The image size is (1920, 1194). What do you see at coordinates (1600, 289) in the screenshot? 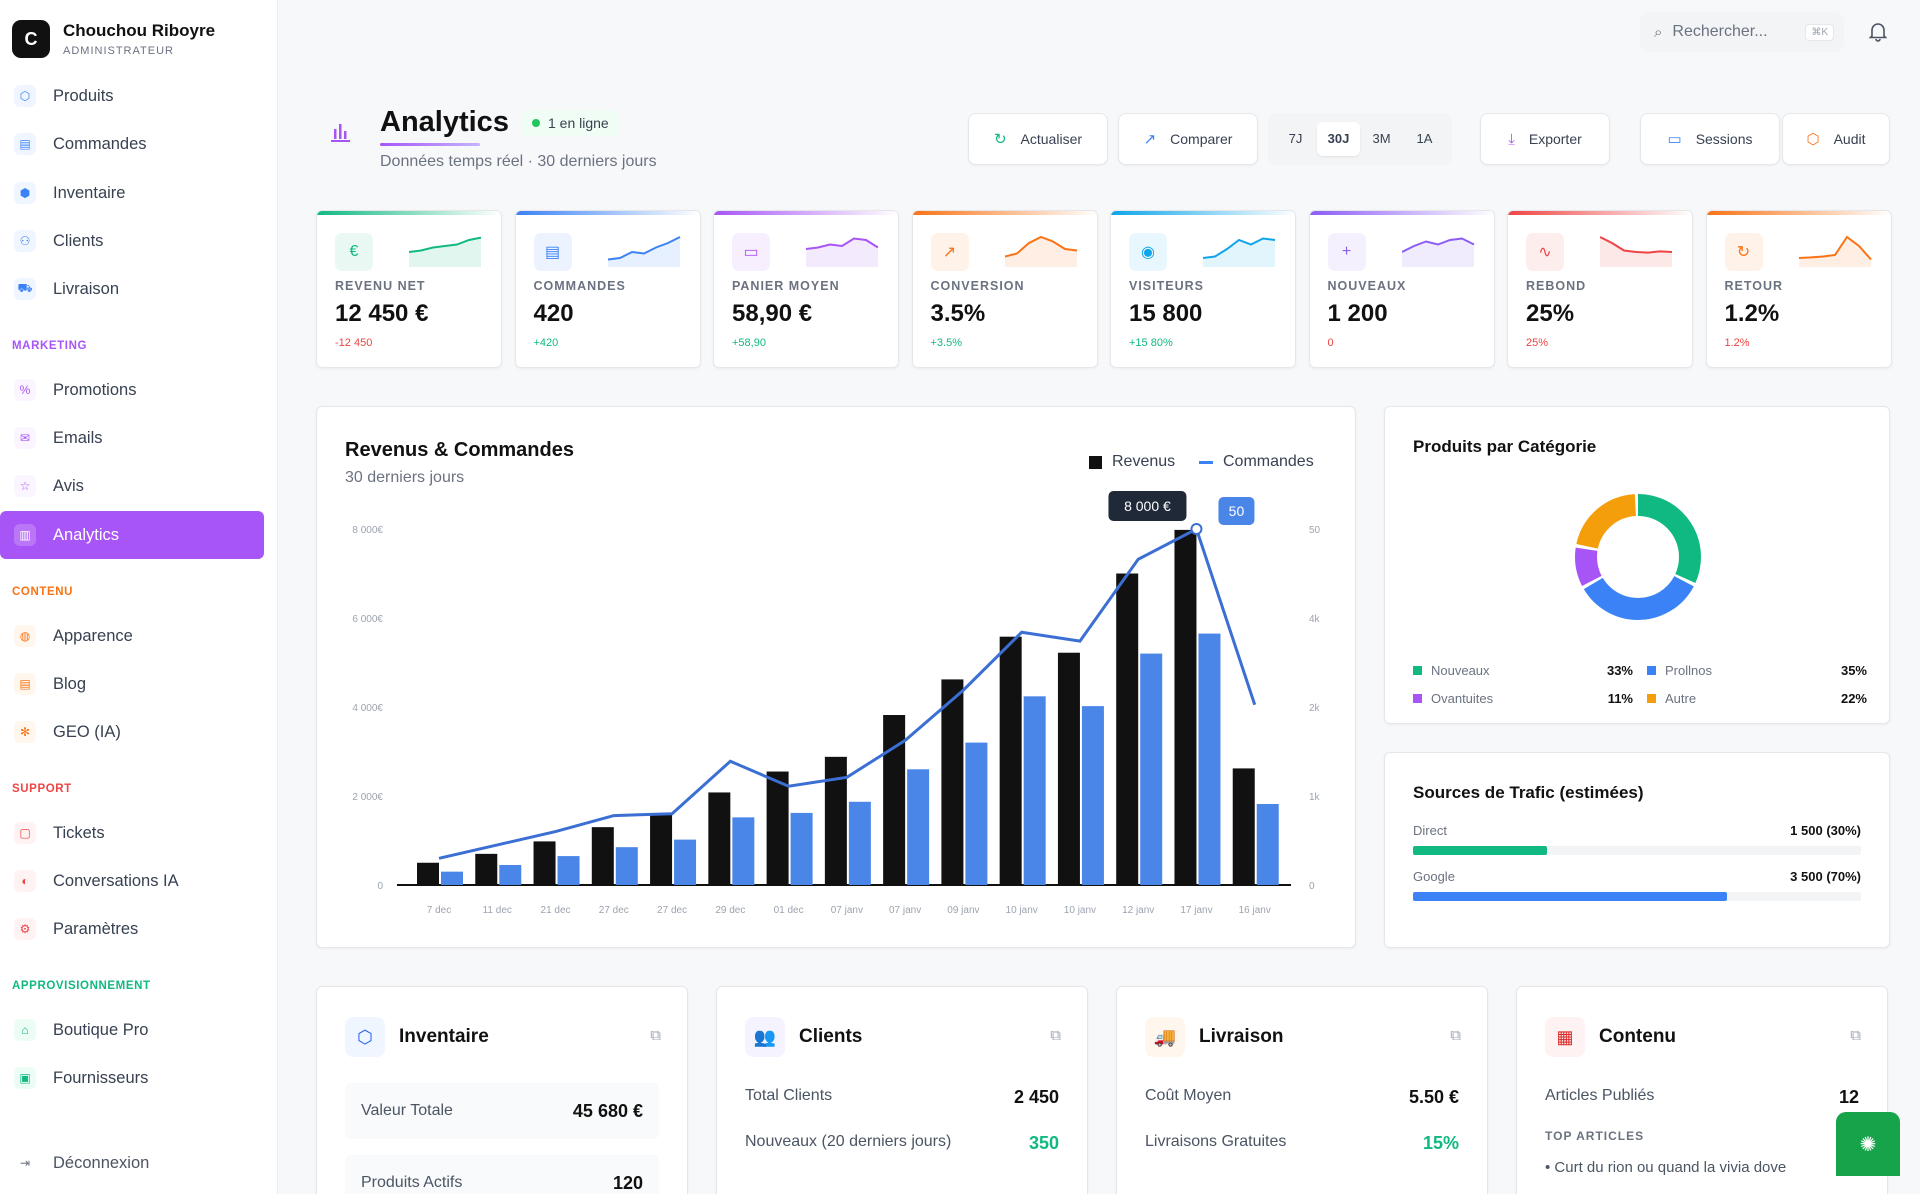
I see `kpi-card: ∿ REBOND 25% 25%` at bounding box center [1600, 289].